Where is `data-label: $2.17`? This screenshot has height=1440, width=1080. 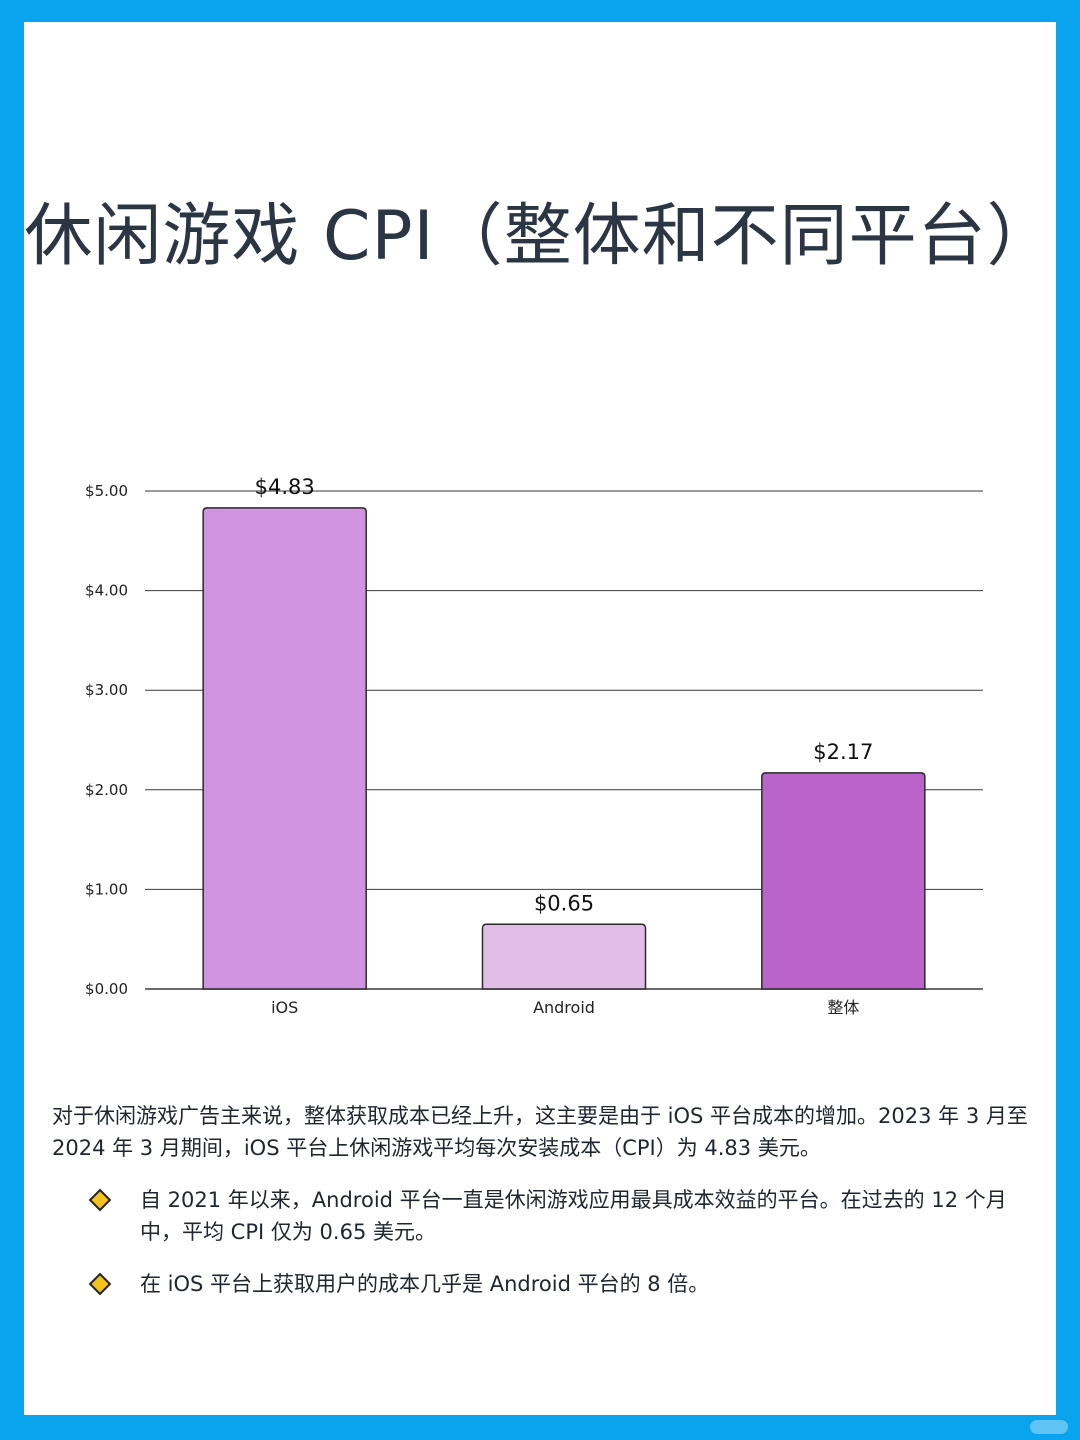 data-label: $2.17 is located at coordinates (843, 752).